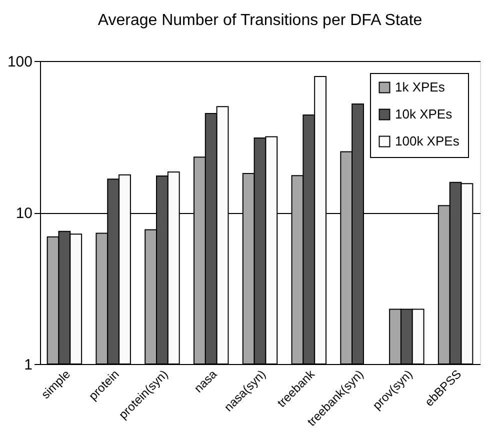  What do you see at coordinates (19, 62) in the screenshot?
I see `y-tick-label: 100` at bounding box center [19, 62].